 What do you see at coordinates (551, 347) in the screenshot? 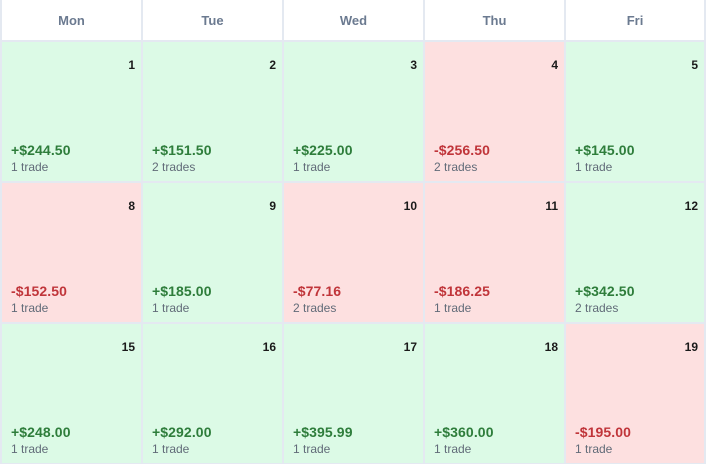
I see `day-number: 18` at bounding box center [551, 347].